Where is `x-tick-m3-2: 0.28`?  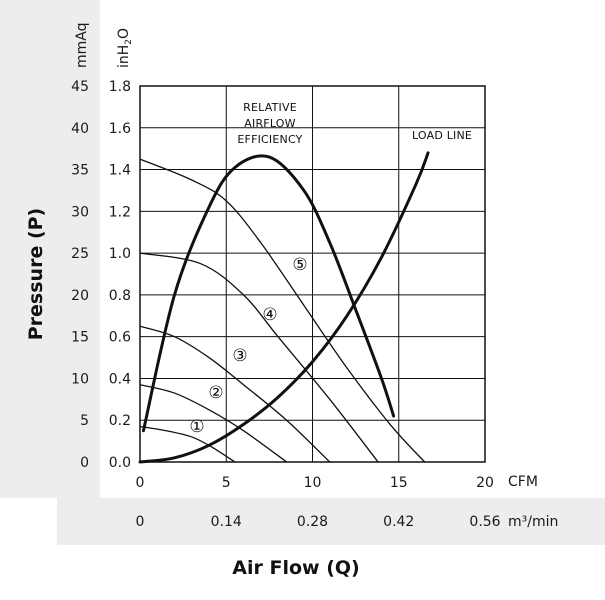
x-tick-m3-2: 0.28 is located at coordinates (312, 522).